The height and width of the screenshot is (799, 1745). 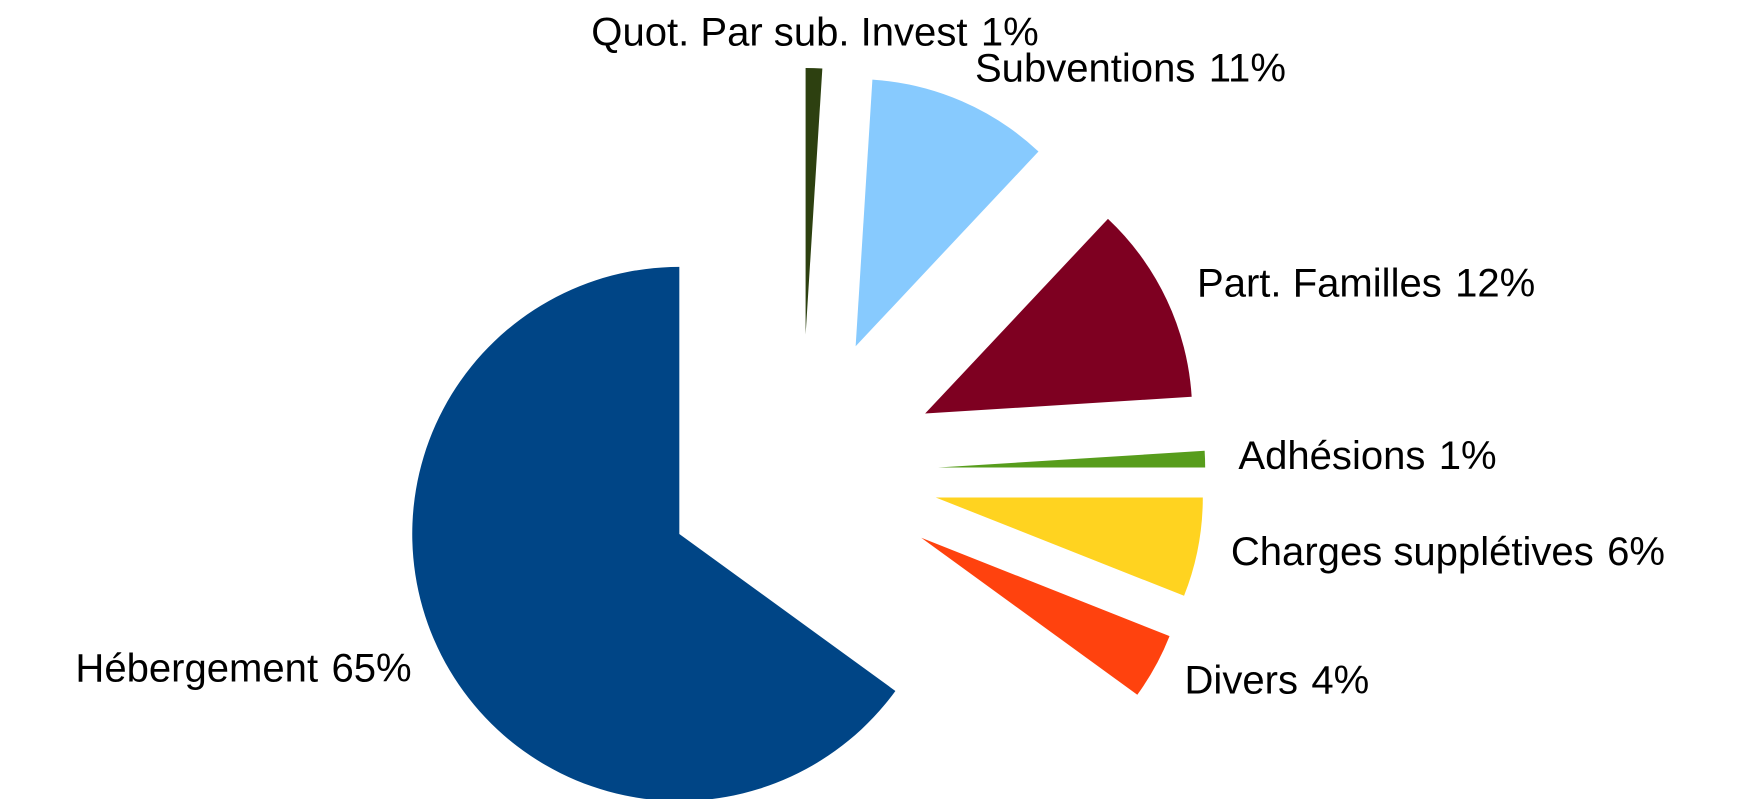 What do you see at coordinates (1241, 680) in the screenshot?
I see `slice-name: Divers` at bounding box center [1241, 680].